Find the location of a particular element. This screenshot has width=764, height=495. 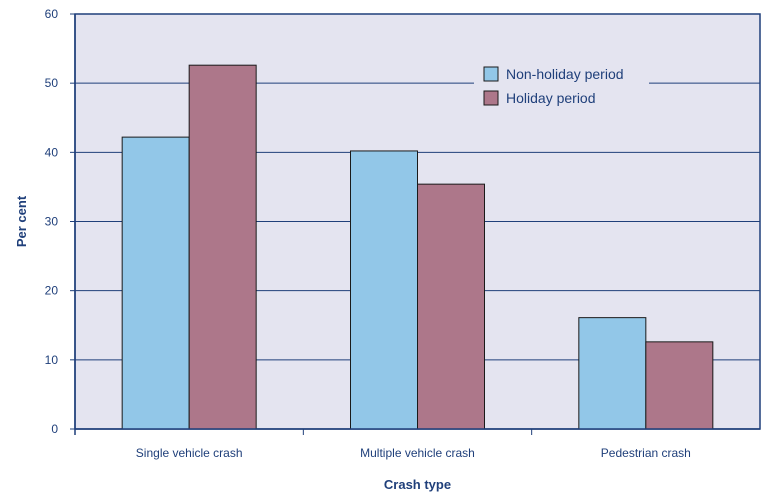

y-tick-label: 10 is located at coordinates (52, 360).